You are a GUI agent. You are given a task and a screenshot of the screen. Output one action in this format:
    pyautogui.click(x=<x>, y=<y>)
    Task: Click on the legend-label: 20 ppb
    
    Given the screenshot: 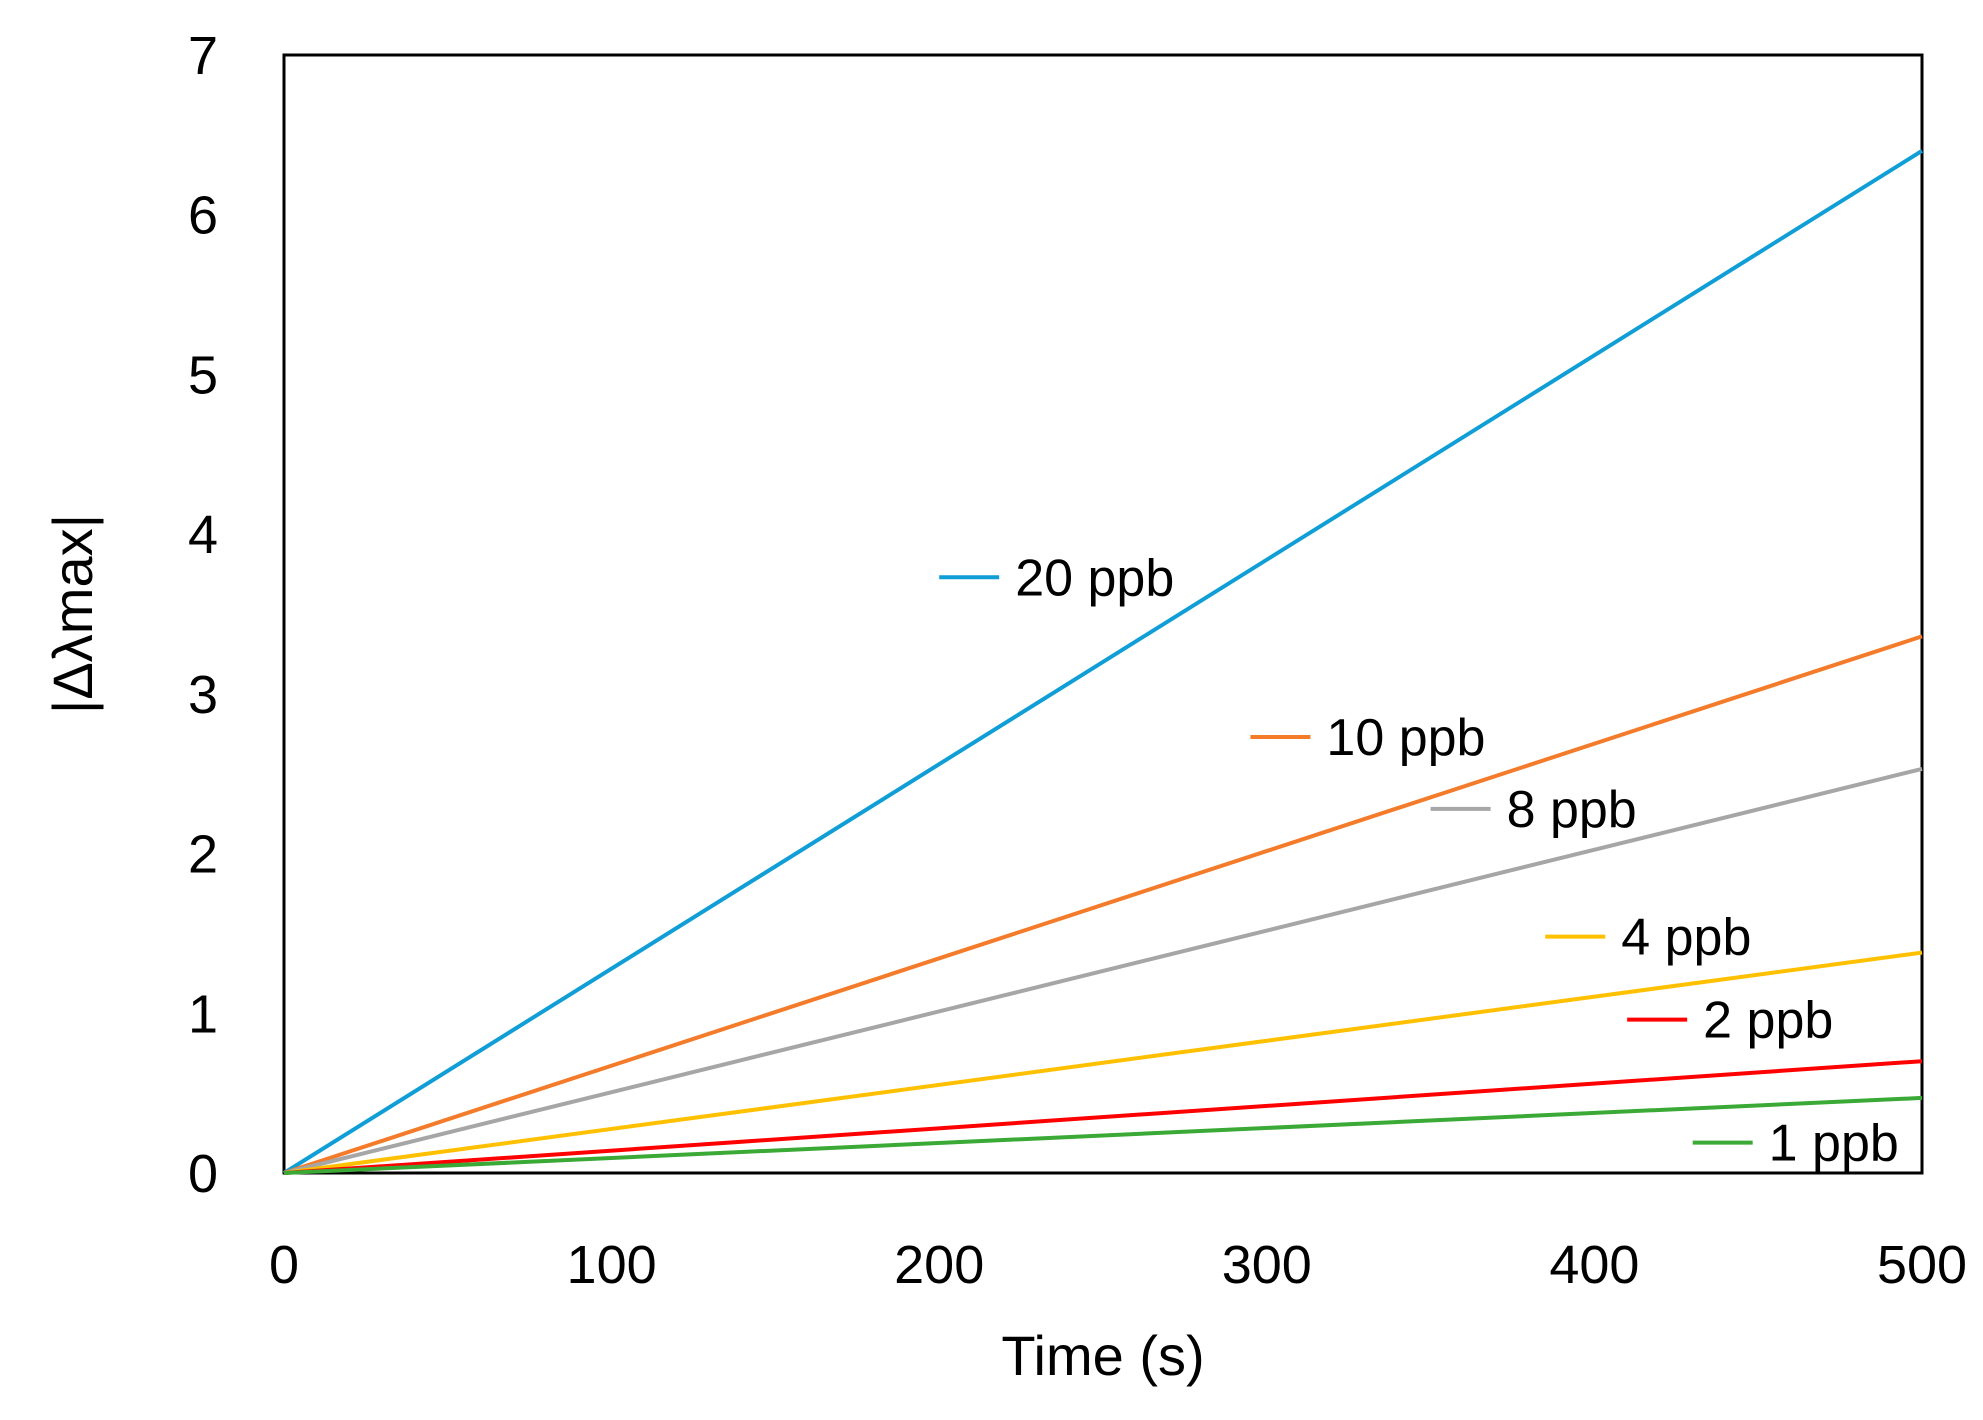 What is the action you would take?
    pyautogui.click(x=1094, y=578)
    